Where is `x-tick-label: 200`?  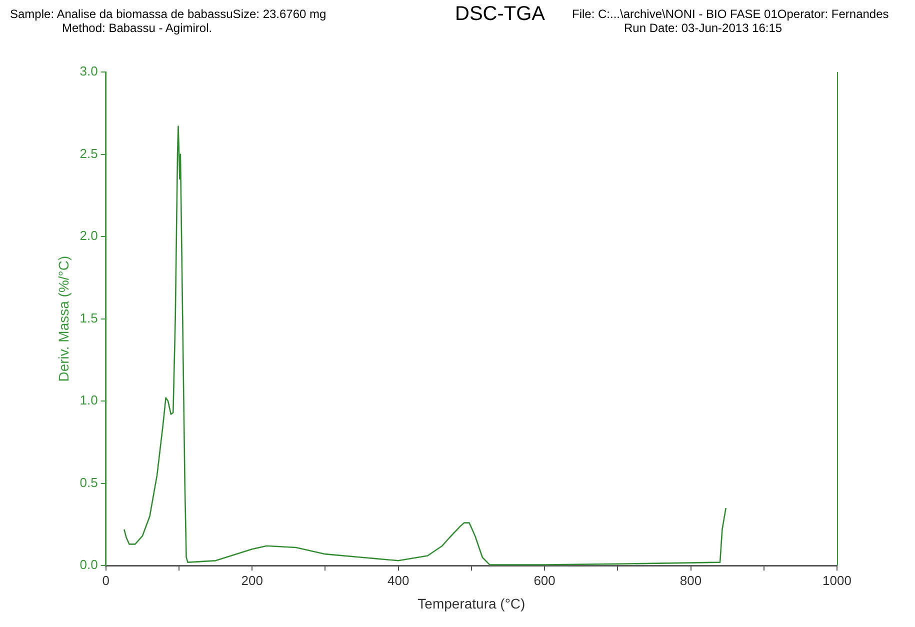 x-tick-label: 200 is located at coordinates (252, 580).